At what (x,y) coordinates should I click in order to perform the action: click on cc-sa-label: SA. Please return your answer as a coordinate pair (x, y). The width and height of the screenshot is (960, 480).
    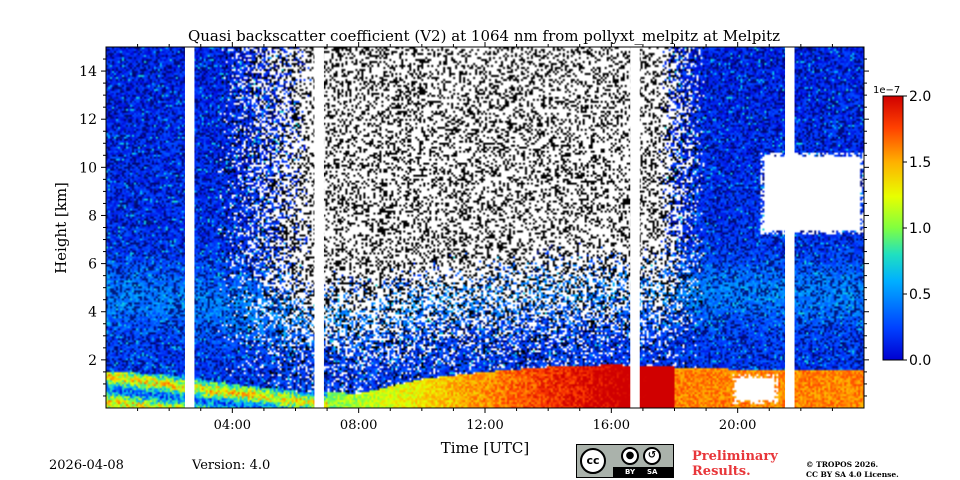
    Looking at the image, I should click on (652, 472).